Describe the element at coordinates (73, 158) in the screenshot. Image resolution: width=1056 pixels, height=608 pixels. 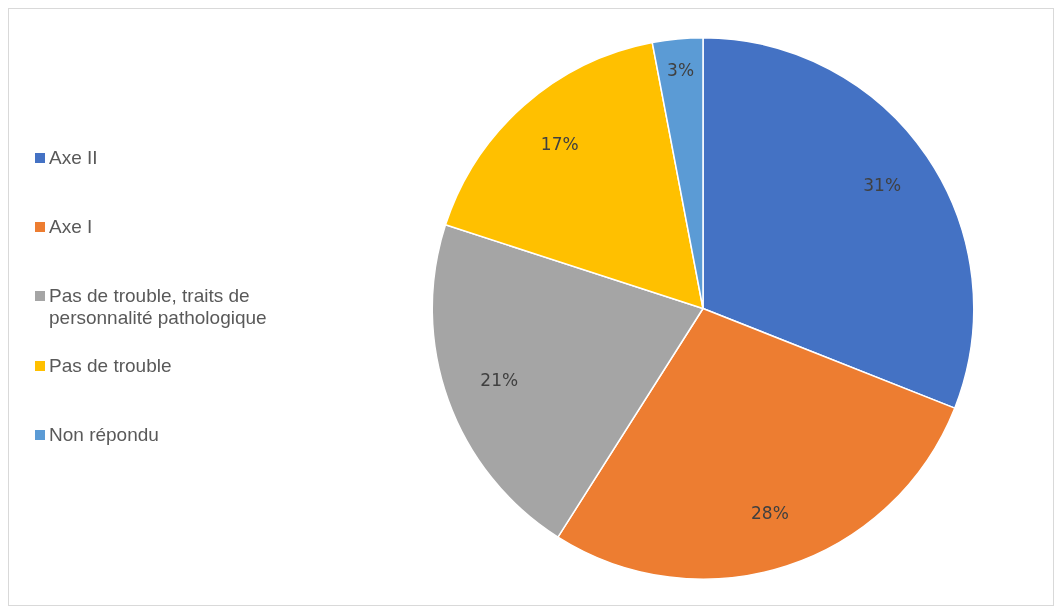
I see `legend-label: Axe II` at that location.